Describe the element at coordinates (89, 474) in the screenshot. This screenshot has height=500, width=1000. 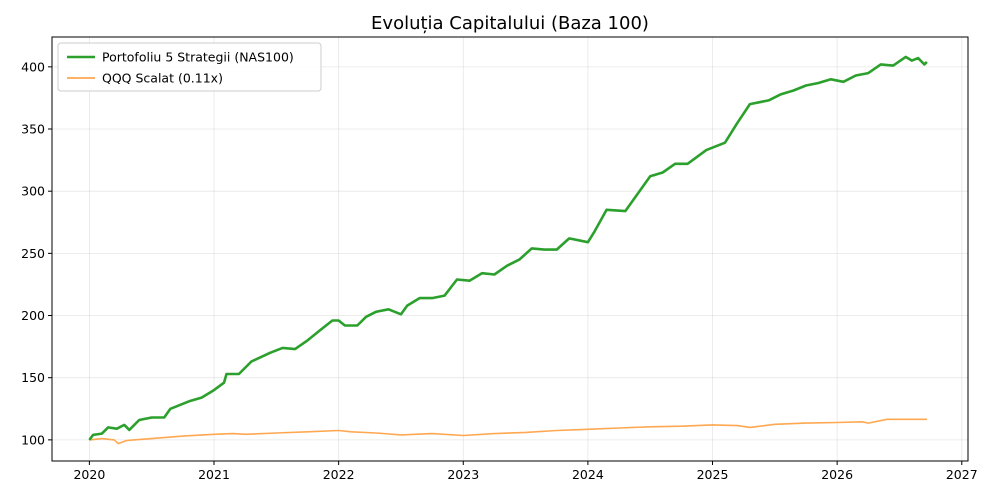
I see `x-tick-label: 2020` at that location.